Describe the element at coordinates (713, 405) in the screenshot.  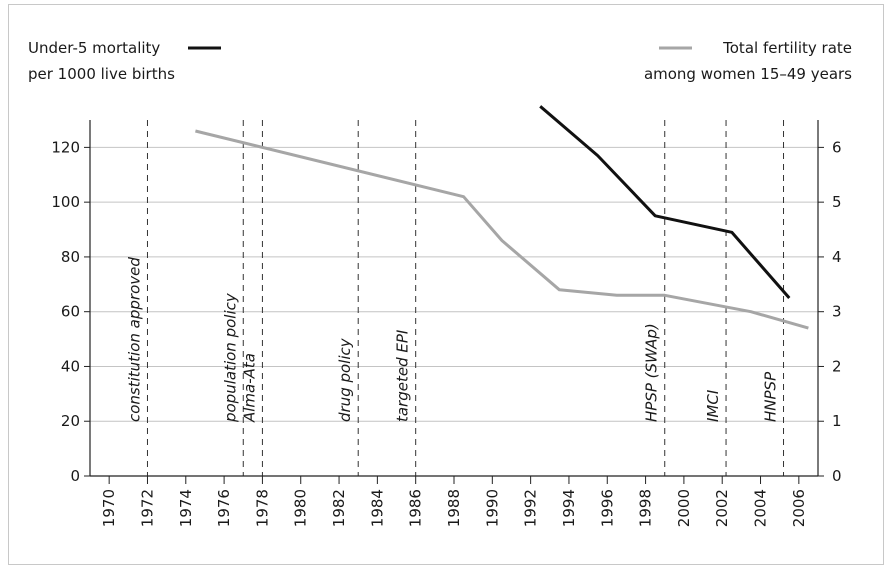
I see `event-label: IMCI` at that location.